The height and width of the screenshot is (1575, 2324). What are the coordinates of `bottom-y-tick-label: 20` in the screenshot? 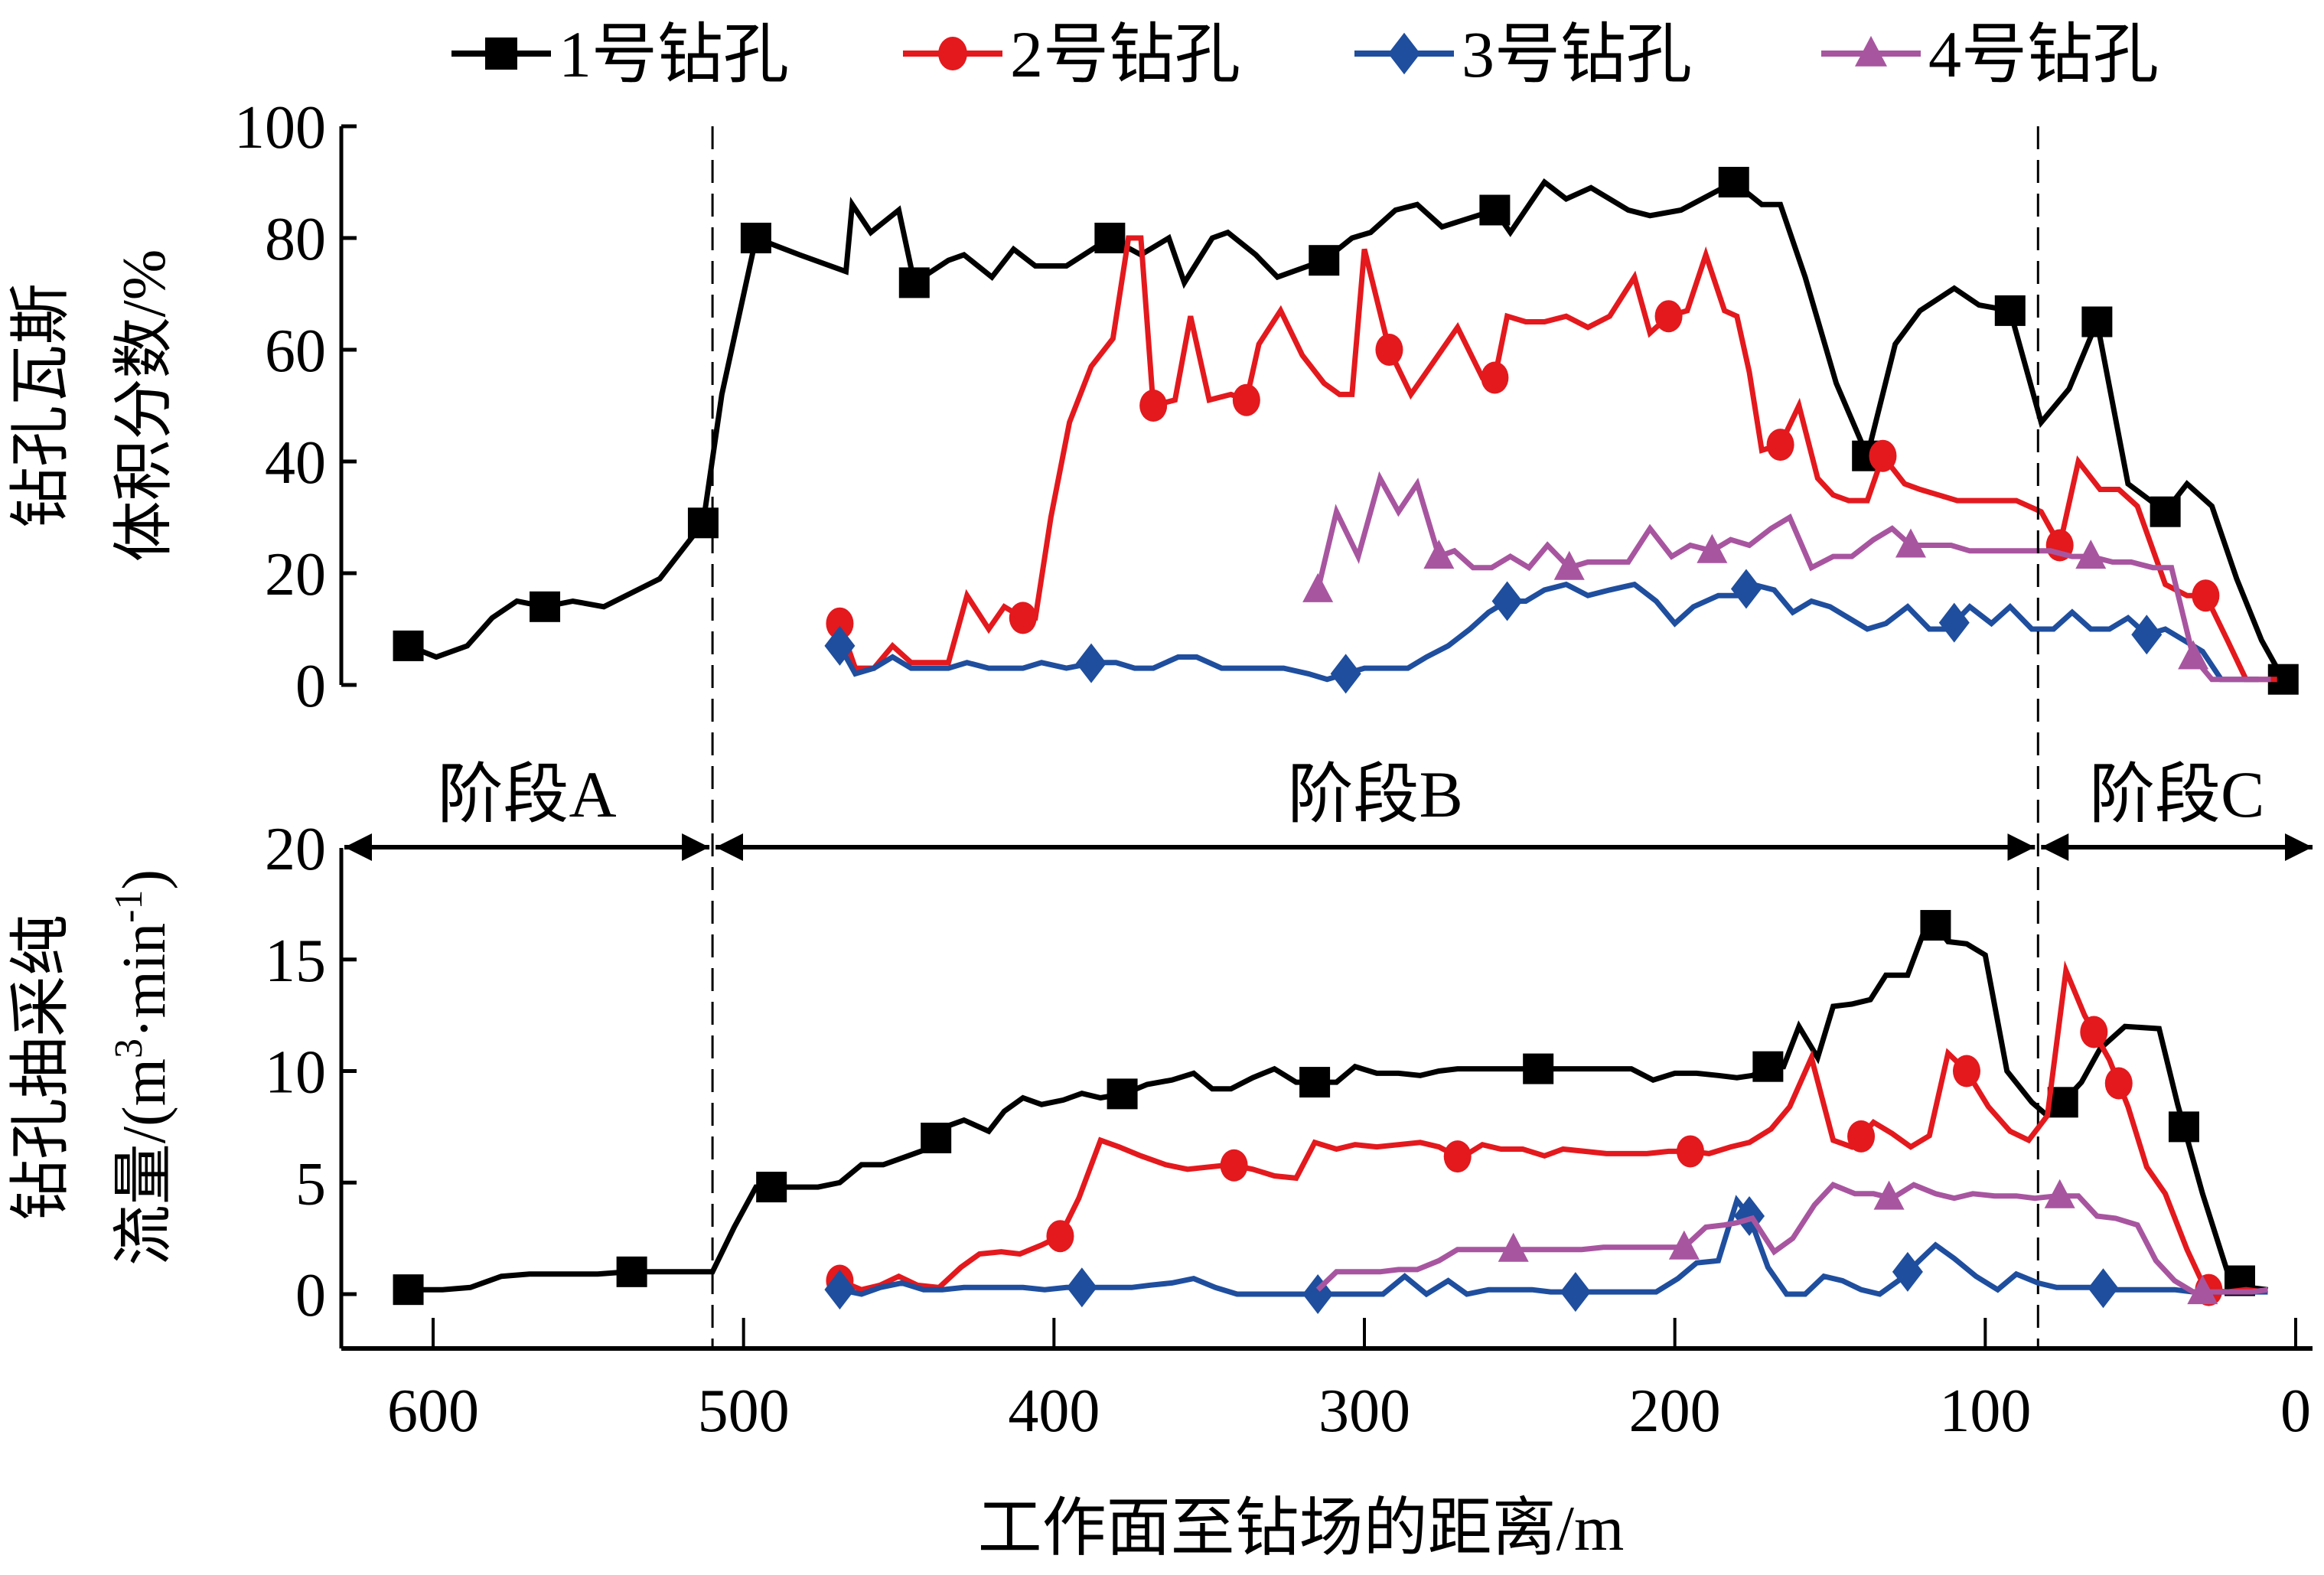 It's located at (295, 849).